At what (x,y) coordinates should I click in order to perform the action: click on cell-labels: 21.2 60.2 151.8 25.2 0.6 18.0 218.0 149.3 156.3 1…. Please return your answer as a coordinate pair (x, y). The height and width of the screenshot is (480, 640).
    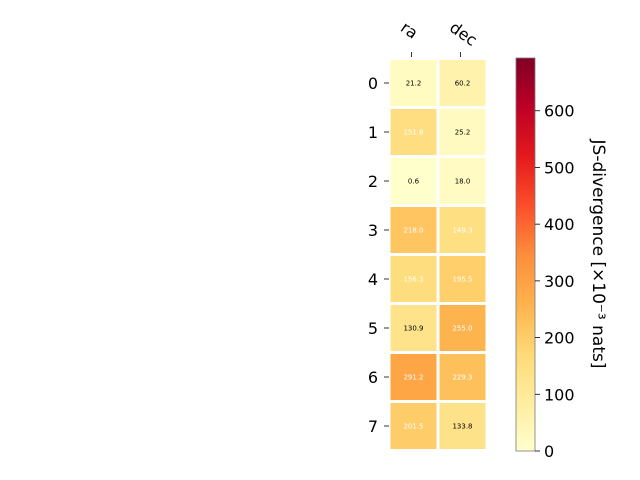
    Looking at the image, I should click on (437, 255).